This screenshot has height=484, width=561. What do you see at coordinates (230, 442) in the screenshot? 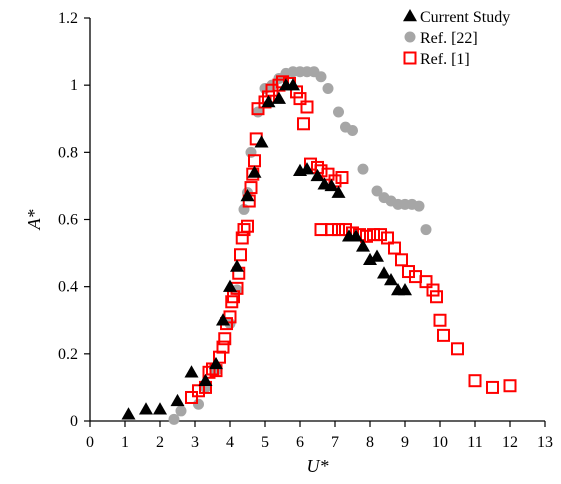
I see `x-tick-label: 4` at bounding box center [230, 442].